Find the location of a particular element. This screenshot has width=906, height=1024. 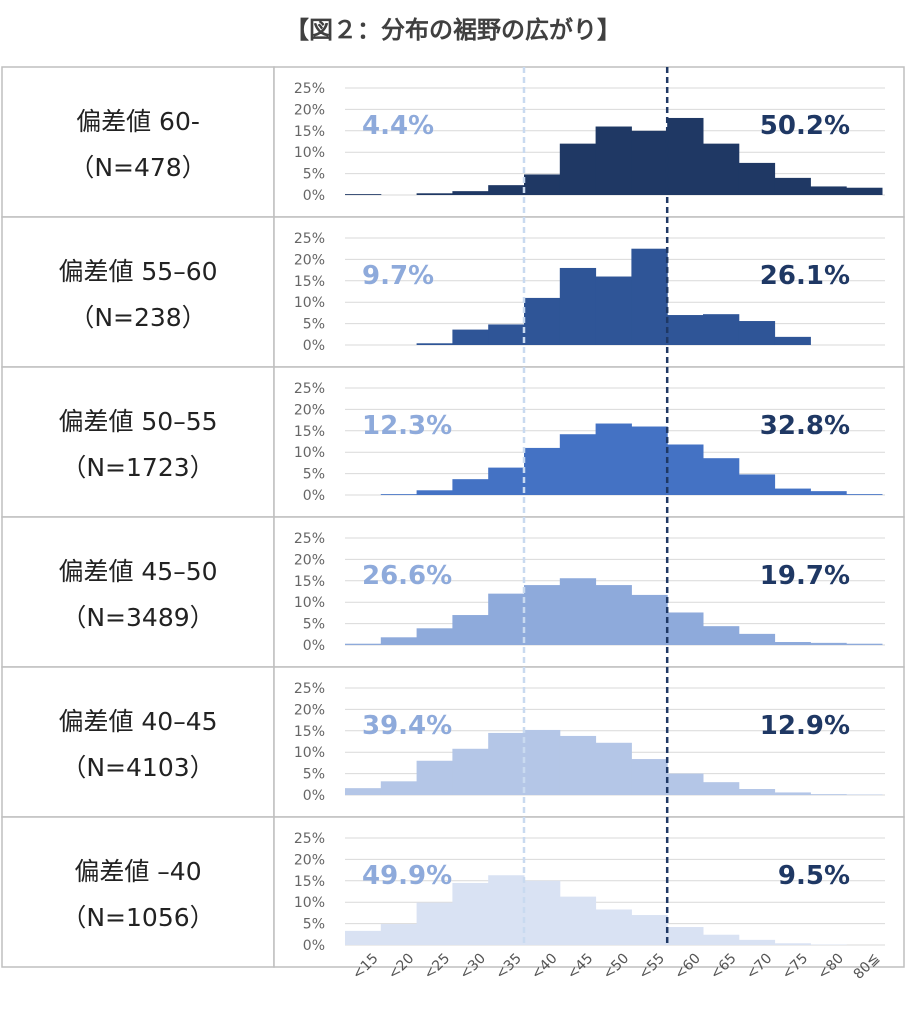

left-share-label: 49.9% is located at coordinates (407, 876).